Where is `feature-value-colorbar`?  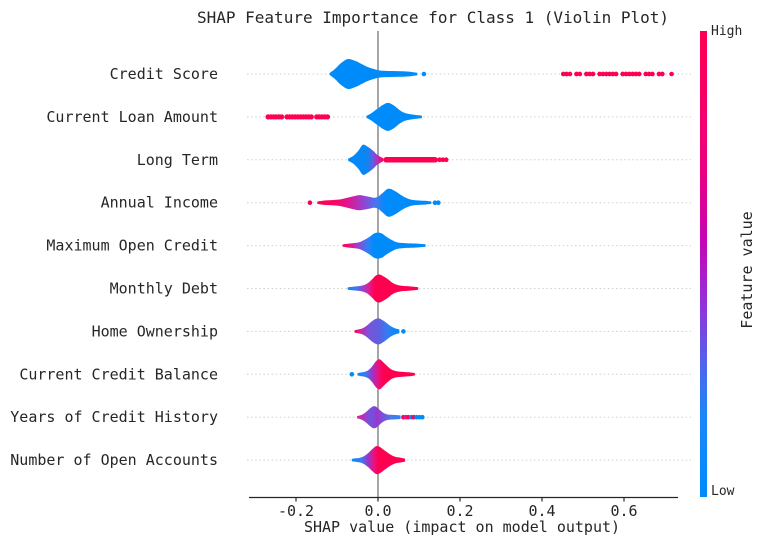 feature-value-colorbar is located at coordinates (703, 264).